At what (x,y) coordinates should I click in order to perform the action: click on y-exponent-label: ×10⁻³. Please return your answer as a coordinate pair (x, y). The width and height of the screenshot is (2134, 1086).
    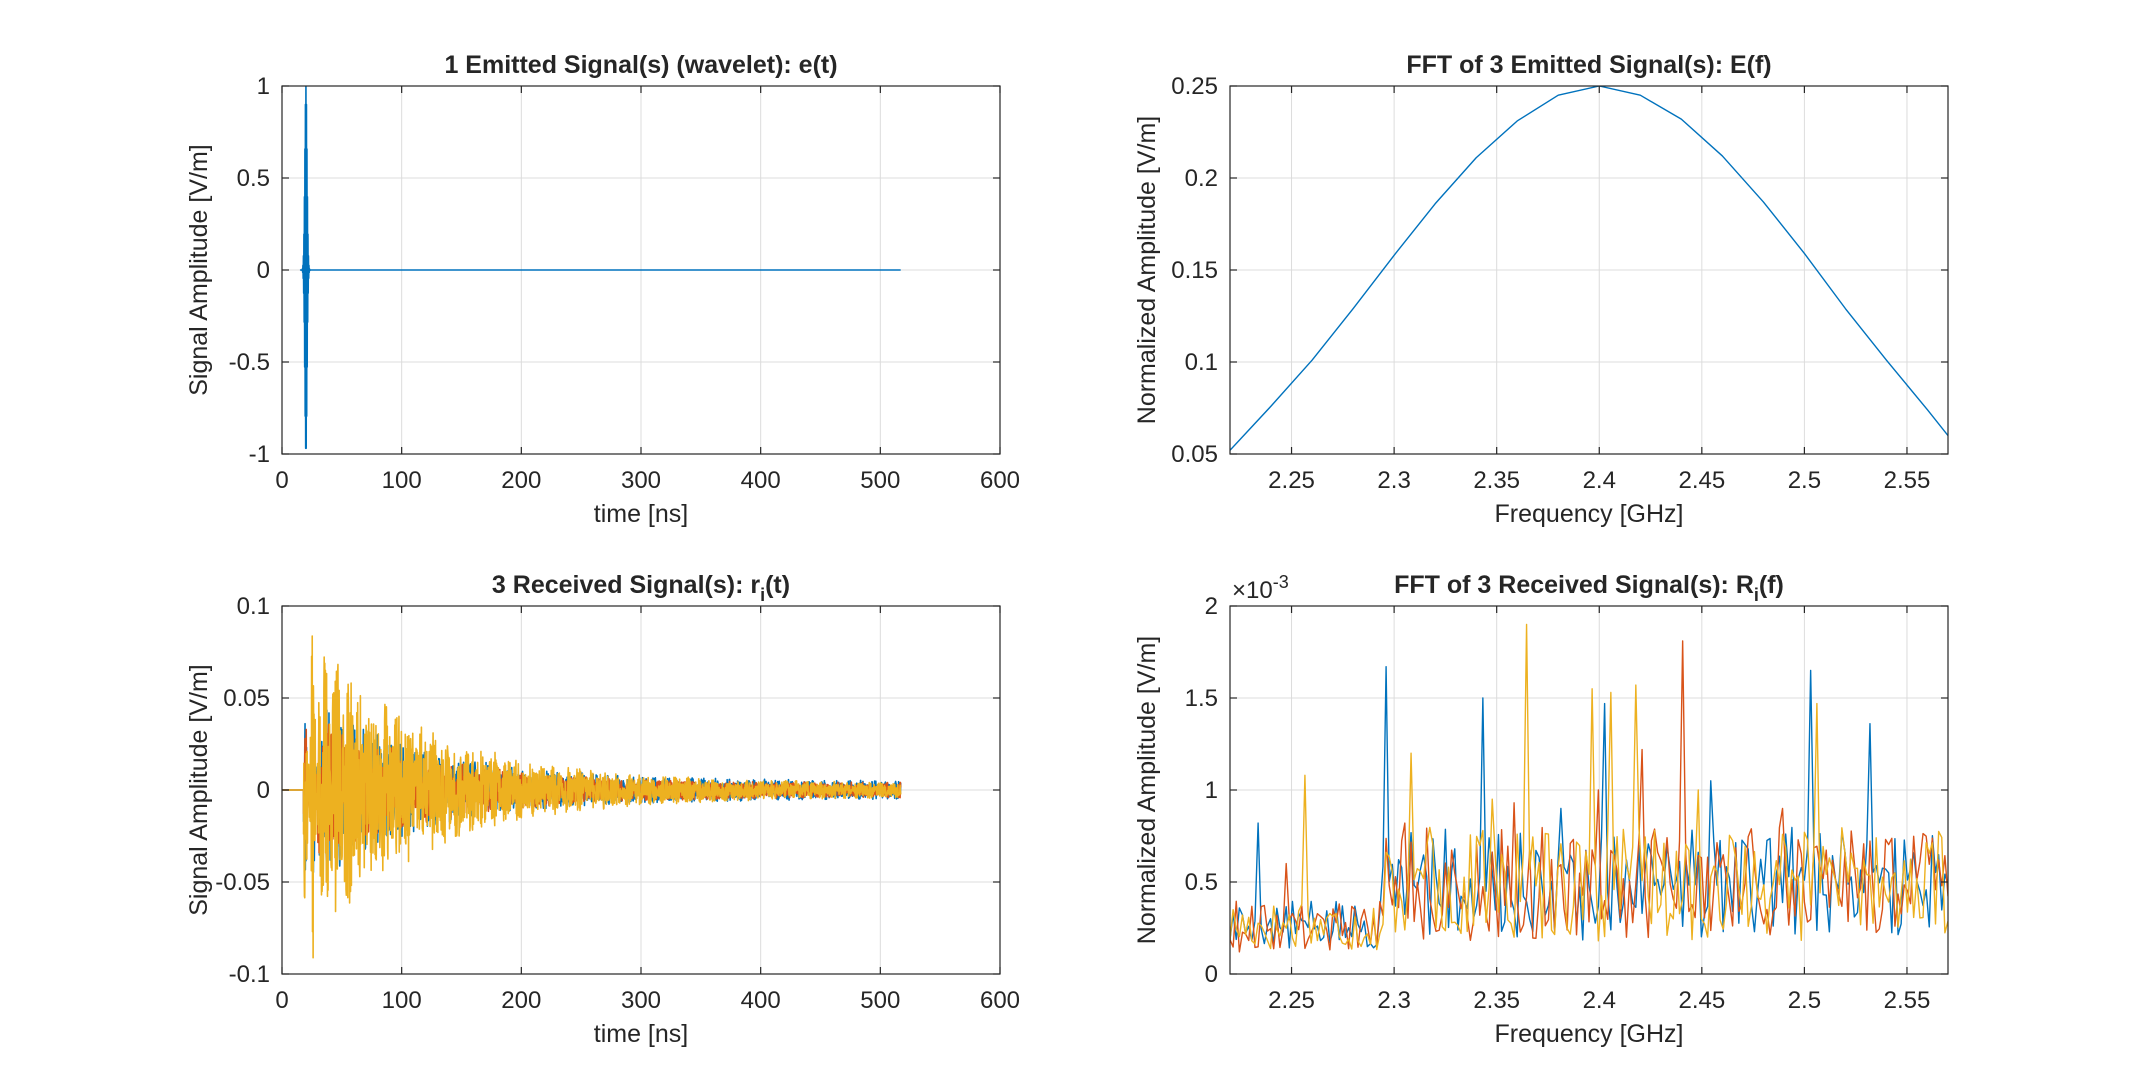
    Looking at the image, I should click on (1260, 588).